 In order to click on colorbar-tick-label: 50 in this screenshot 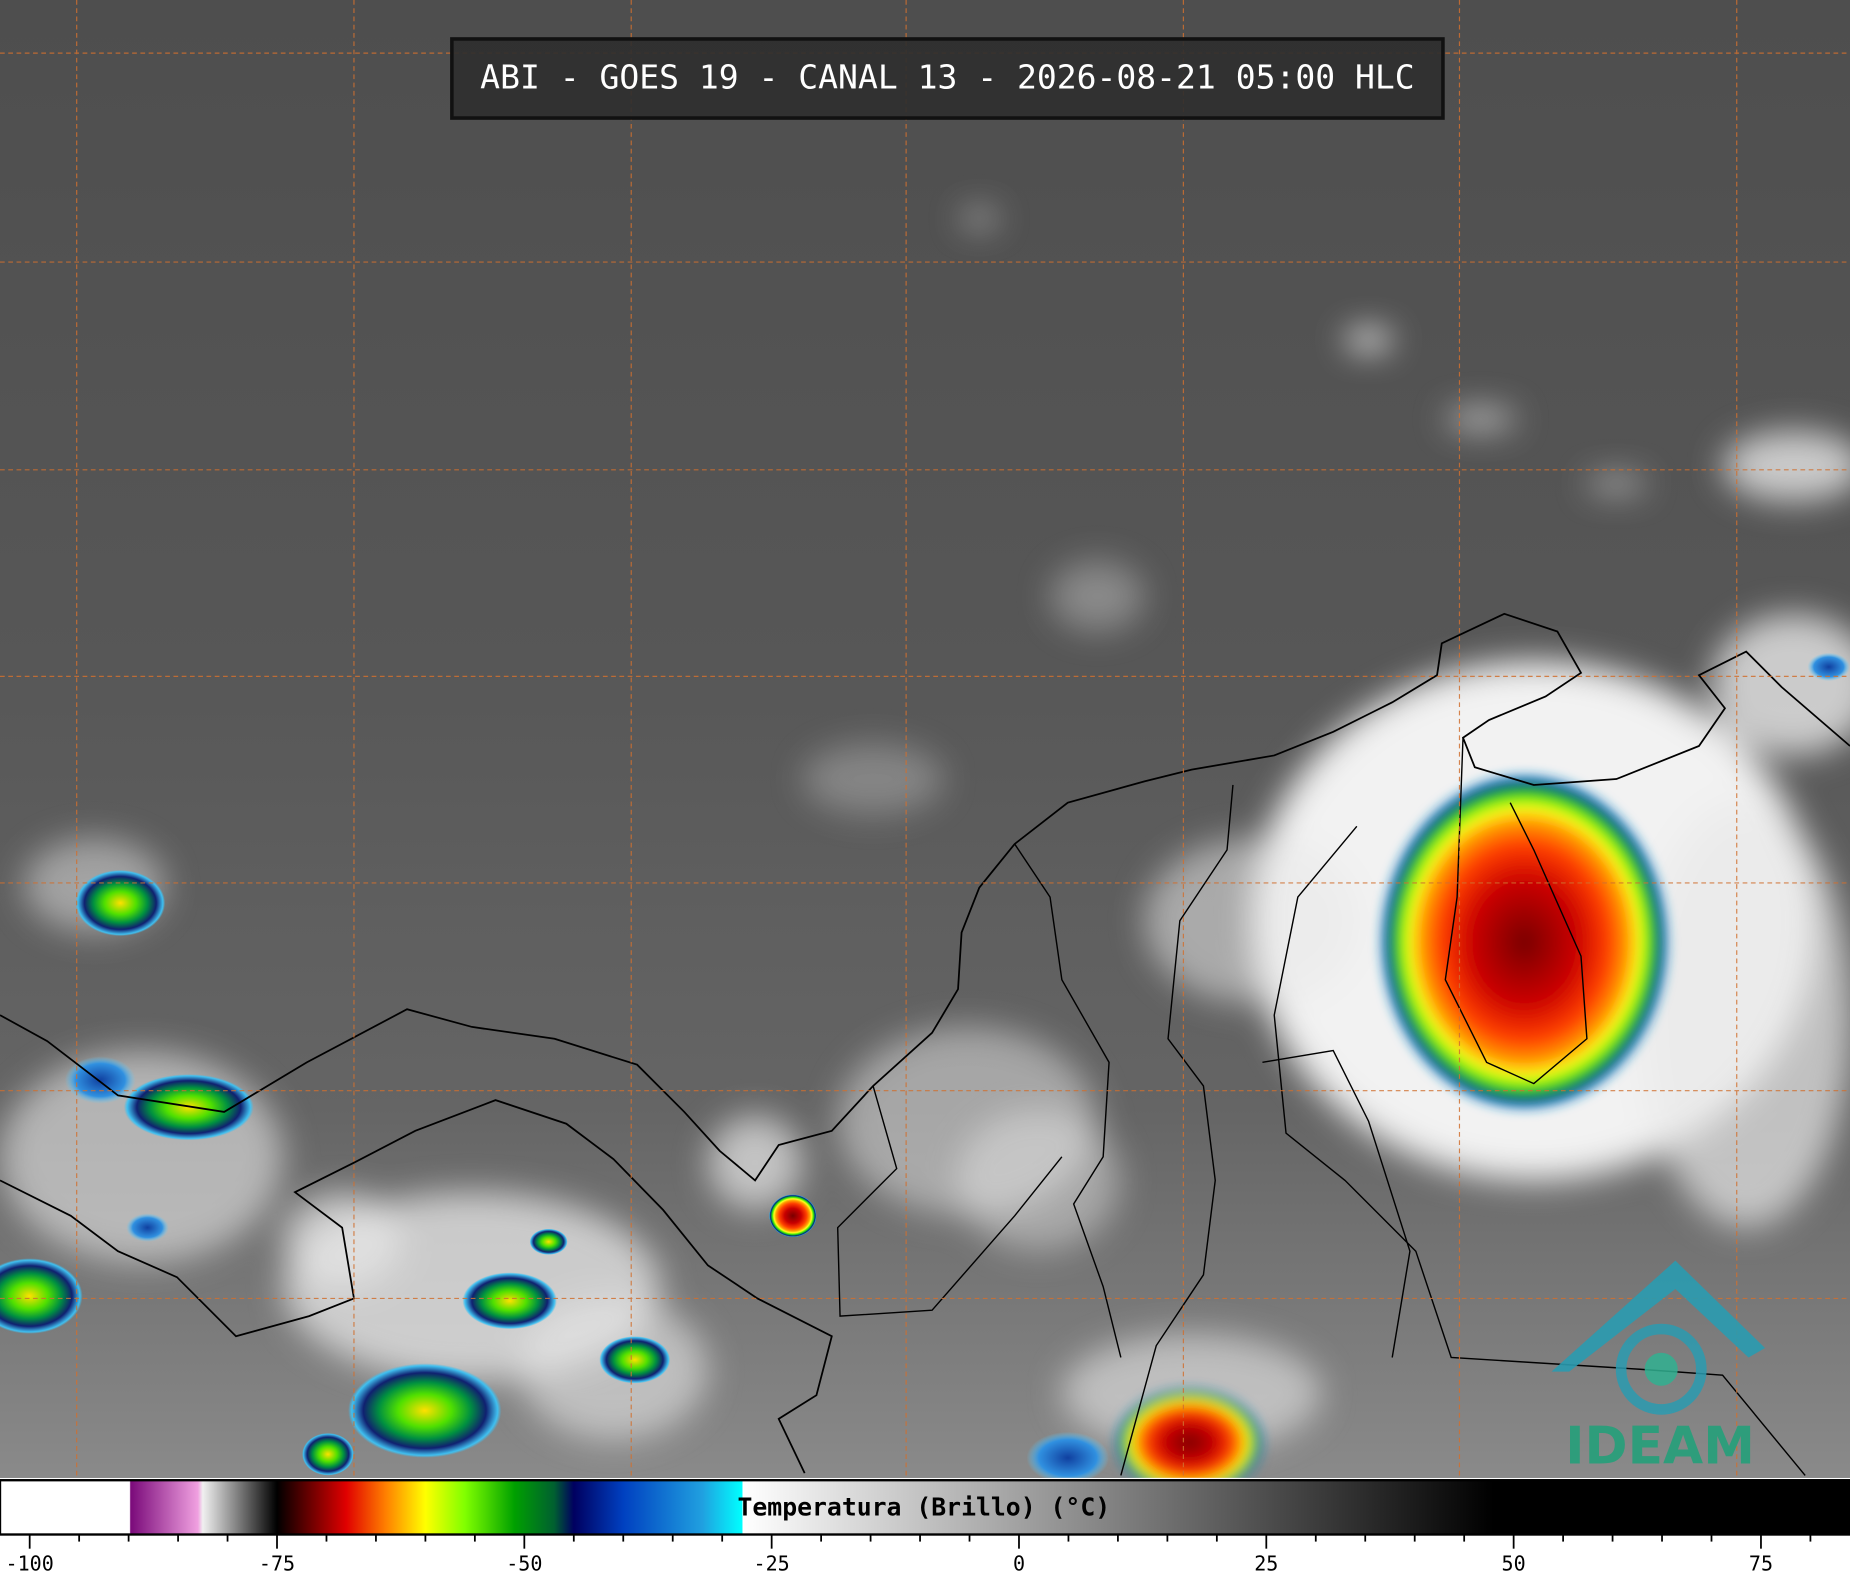, I will do `click(1514, 1564)`.